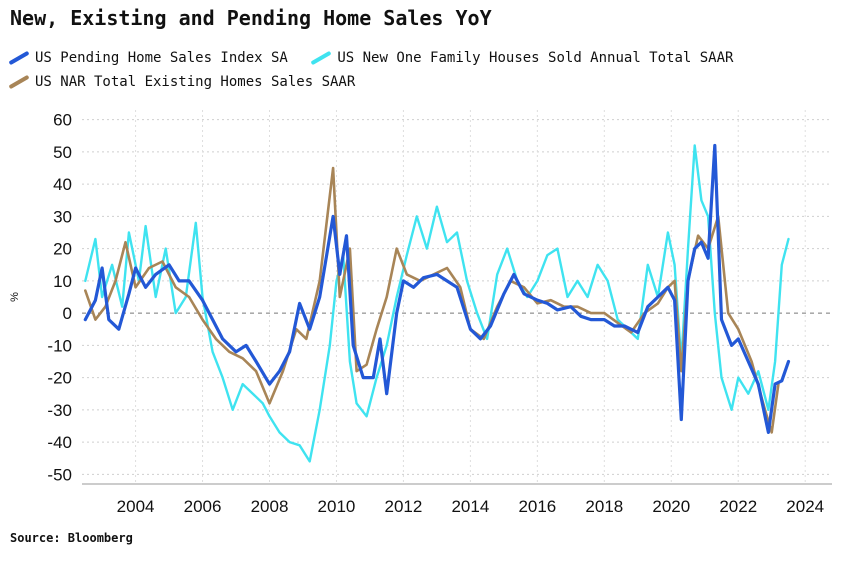 This screenshot has width=848, height=563. I want to click on x-tick-label-1: 2006, so click(203, 506).